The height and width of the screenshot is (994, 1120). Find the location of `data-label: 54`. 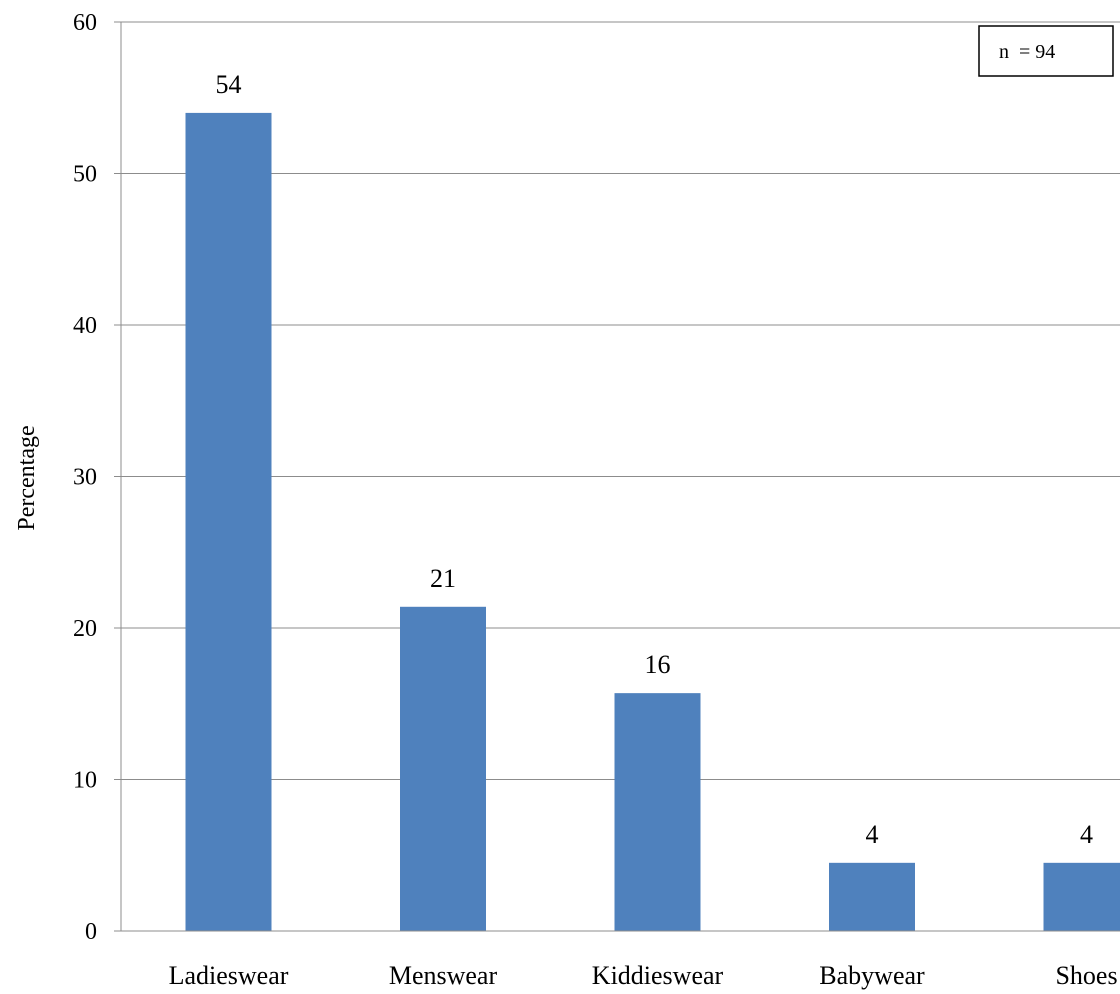

data-label: 54 is located at coordinates (229, 84).